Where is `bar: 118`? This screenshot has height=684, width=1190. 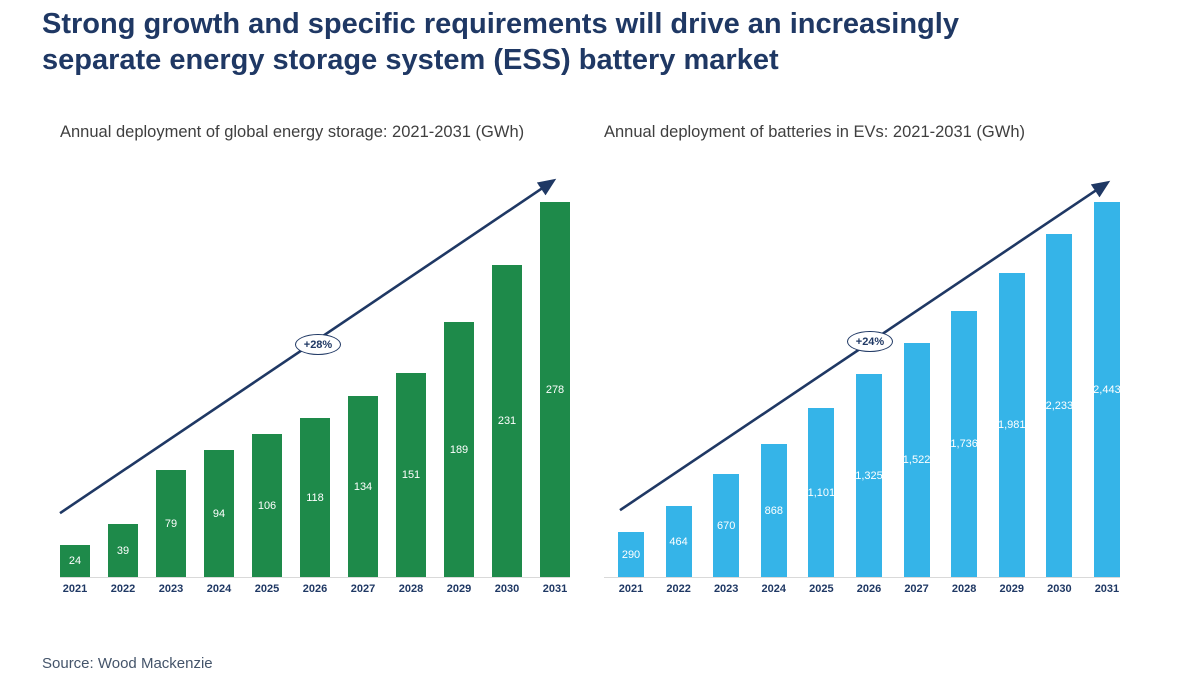 bar: 118 is located at coordinates (315, 497).